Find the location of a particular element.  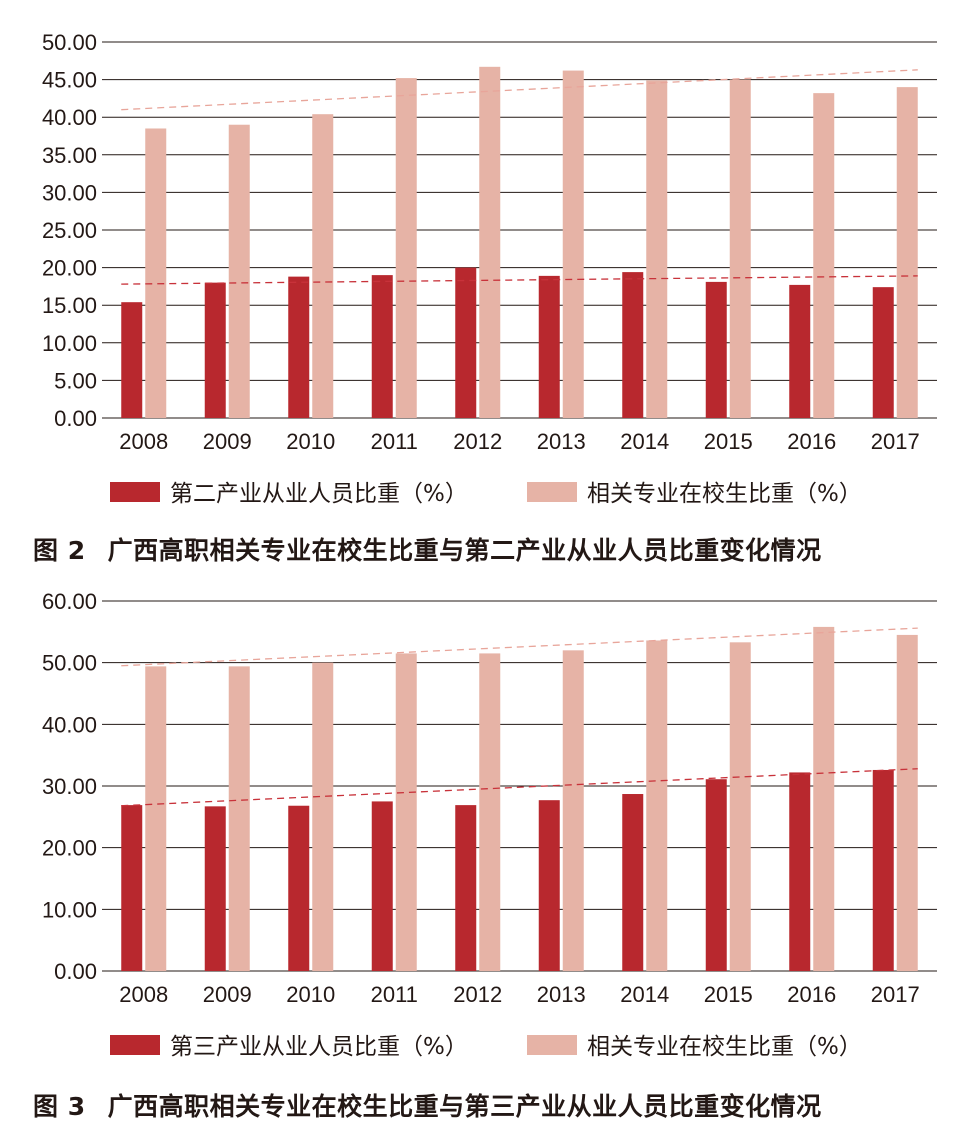

caption-3-number: 图 3 is located at coordinates (59, 1106).